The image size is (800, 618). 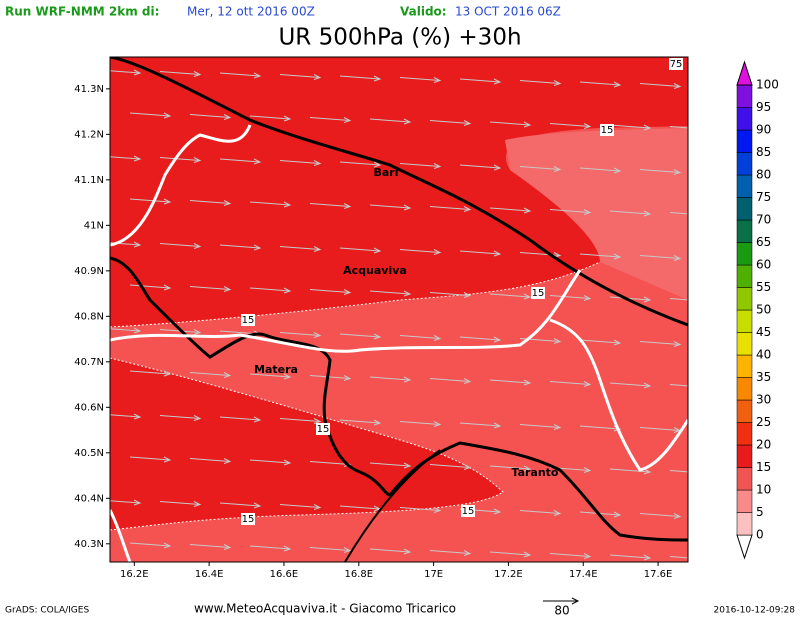 I want to click on border, so click(x=392, y=505).